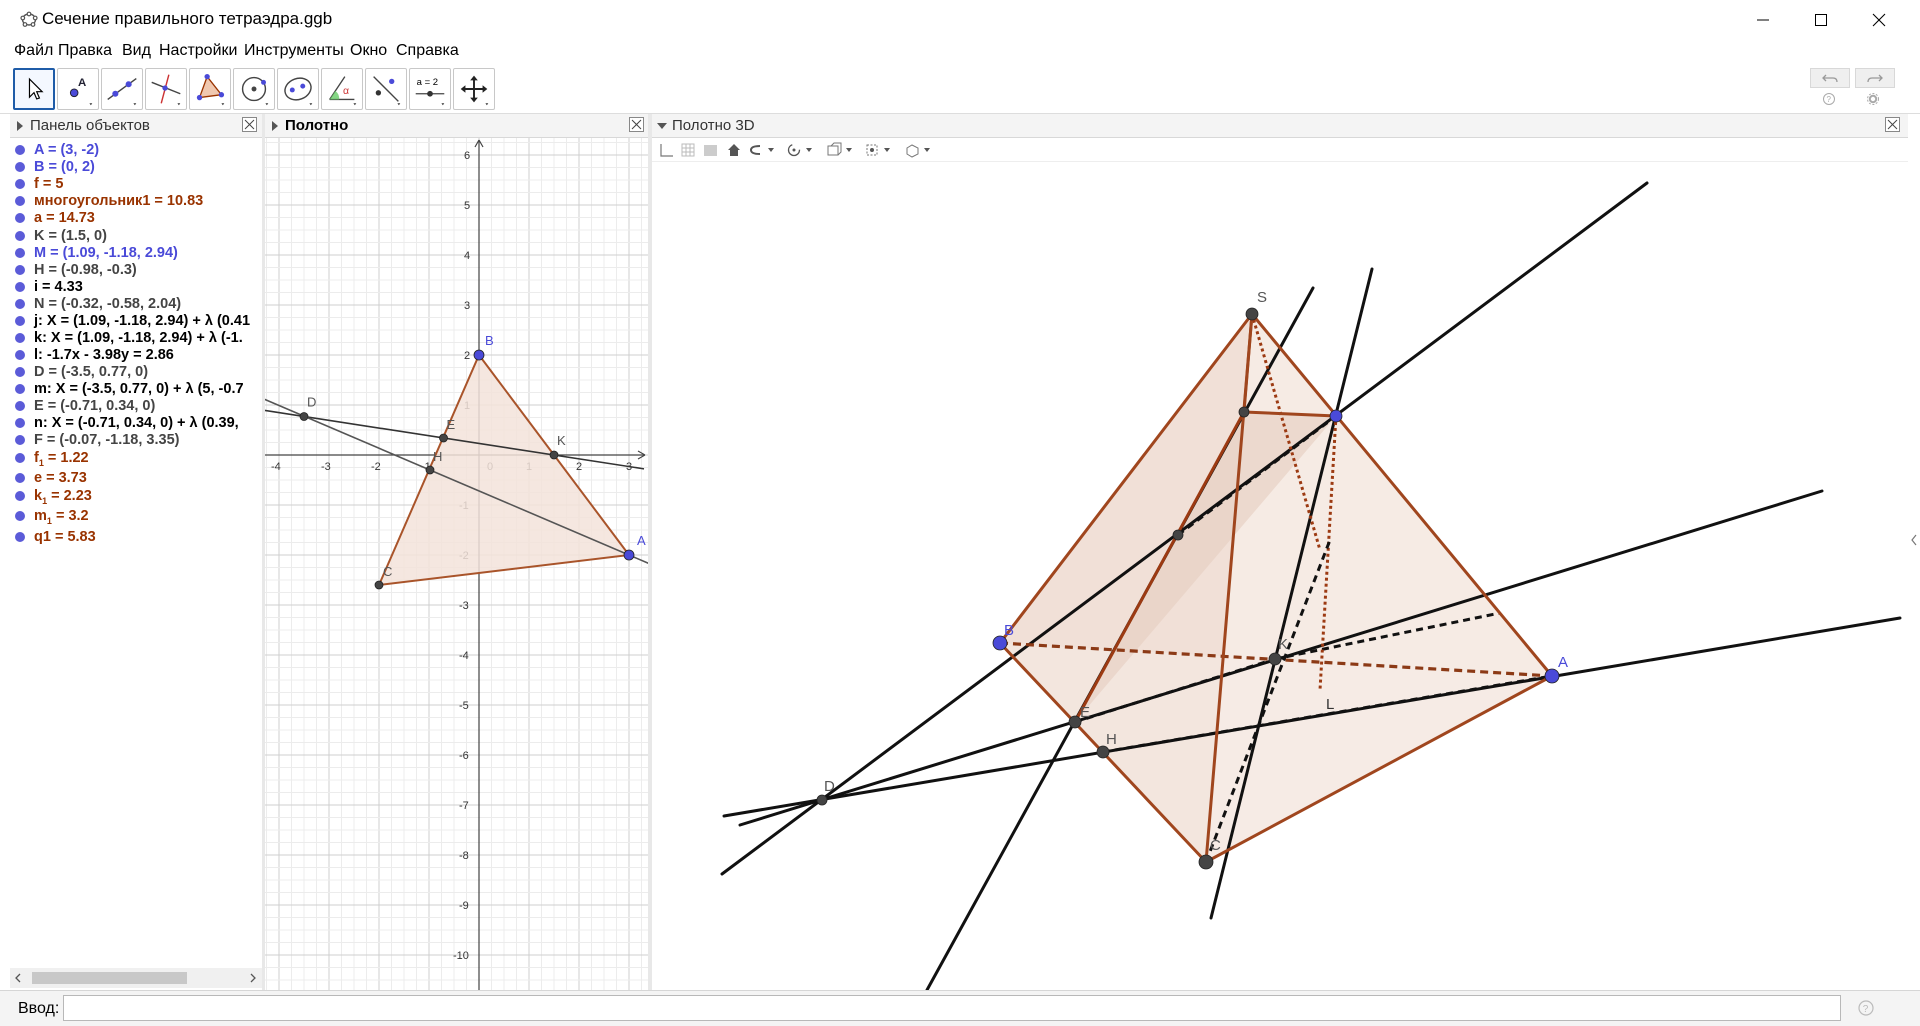 The height and width of the screenshot is (1026, 1920). Describe the element at coordinates (136, 167) in the screenshot. I see `algebra-item: B = (0, 2)` at that location.